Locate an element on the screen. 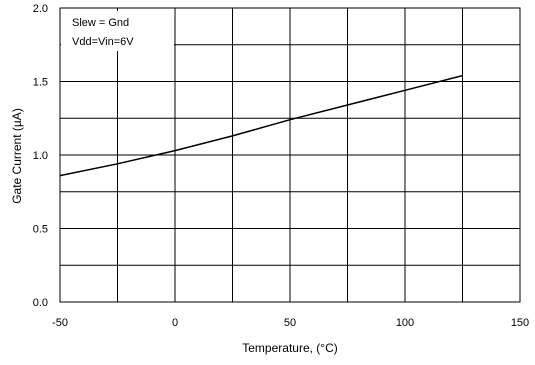 Image resolution: width=535 pixels, height=365 pixels. x-tick-label: 0 is located at coordinates (175, 323).